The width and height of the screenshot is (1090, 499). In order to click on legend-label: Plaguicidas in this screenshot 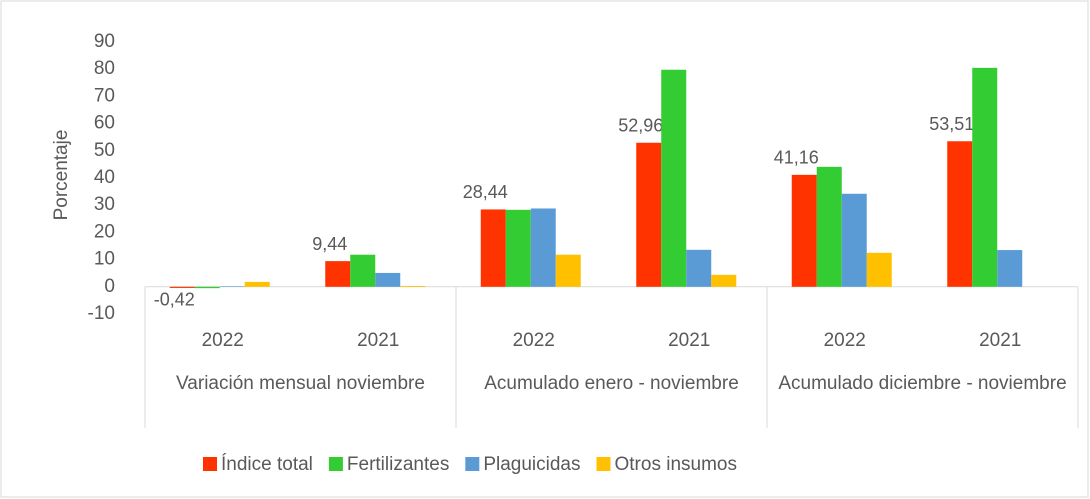, I will do `click(531, 464)`.